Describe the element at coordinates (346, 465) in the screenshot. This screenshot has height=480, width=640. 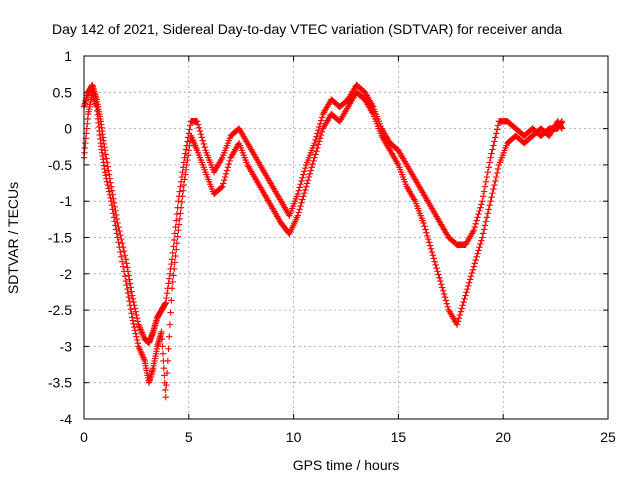
I see `x-axis-label: GPS time / hours` at that location.